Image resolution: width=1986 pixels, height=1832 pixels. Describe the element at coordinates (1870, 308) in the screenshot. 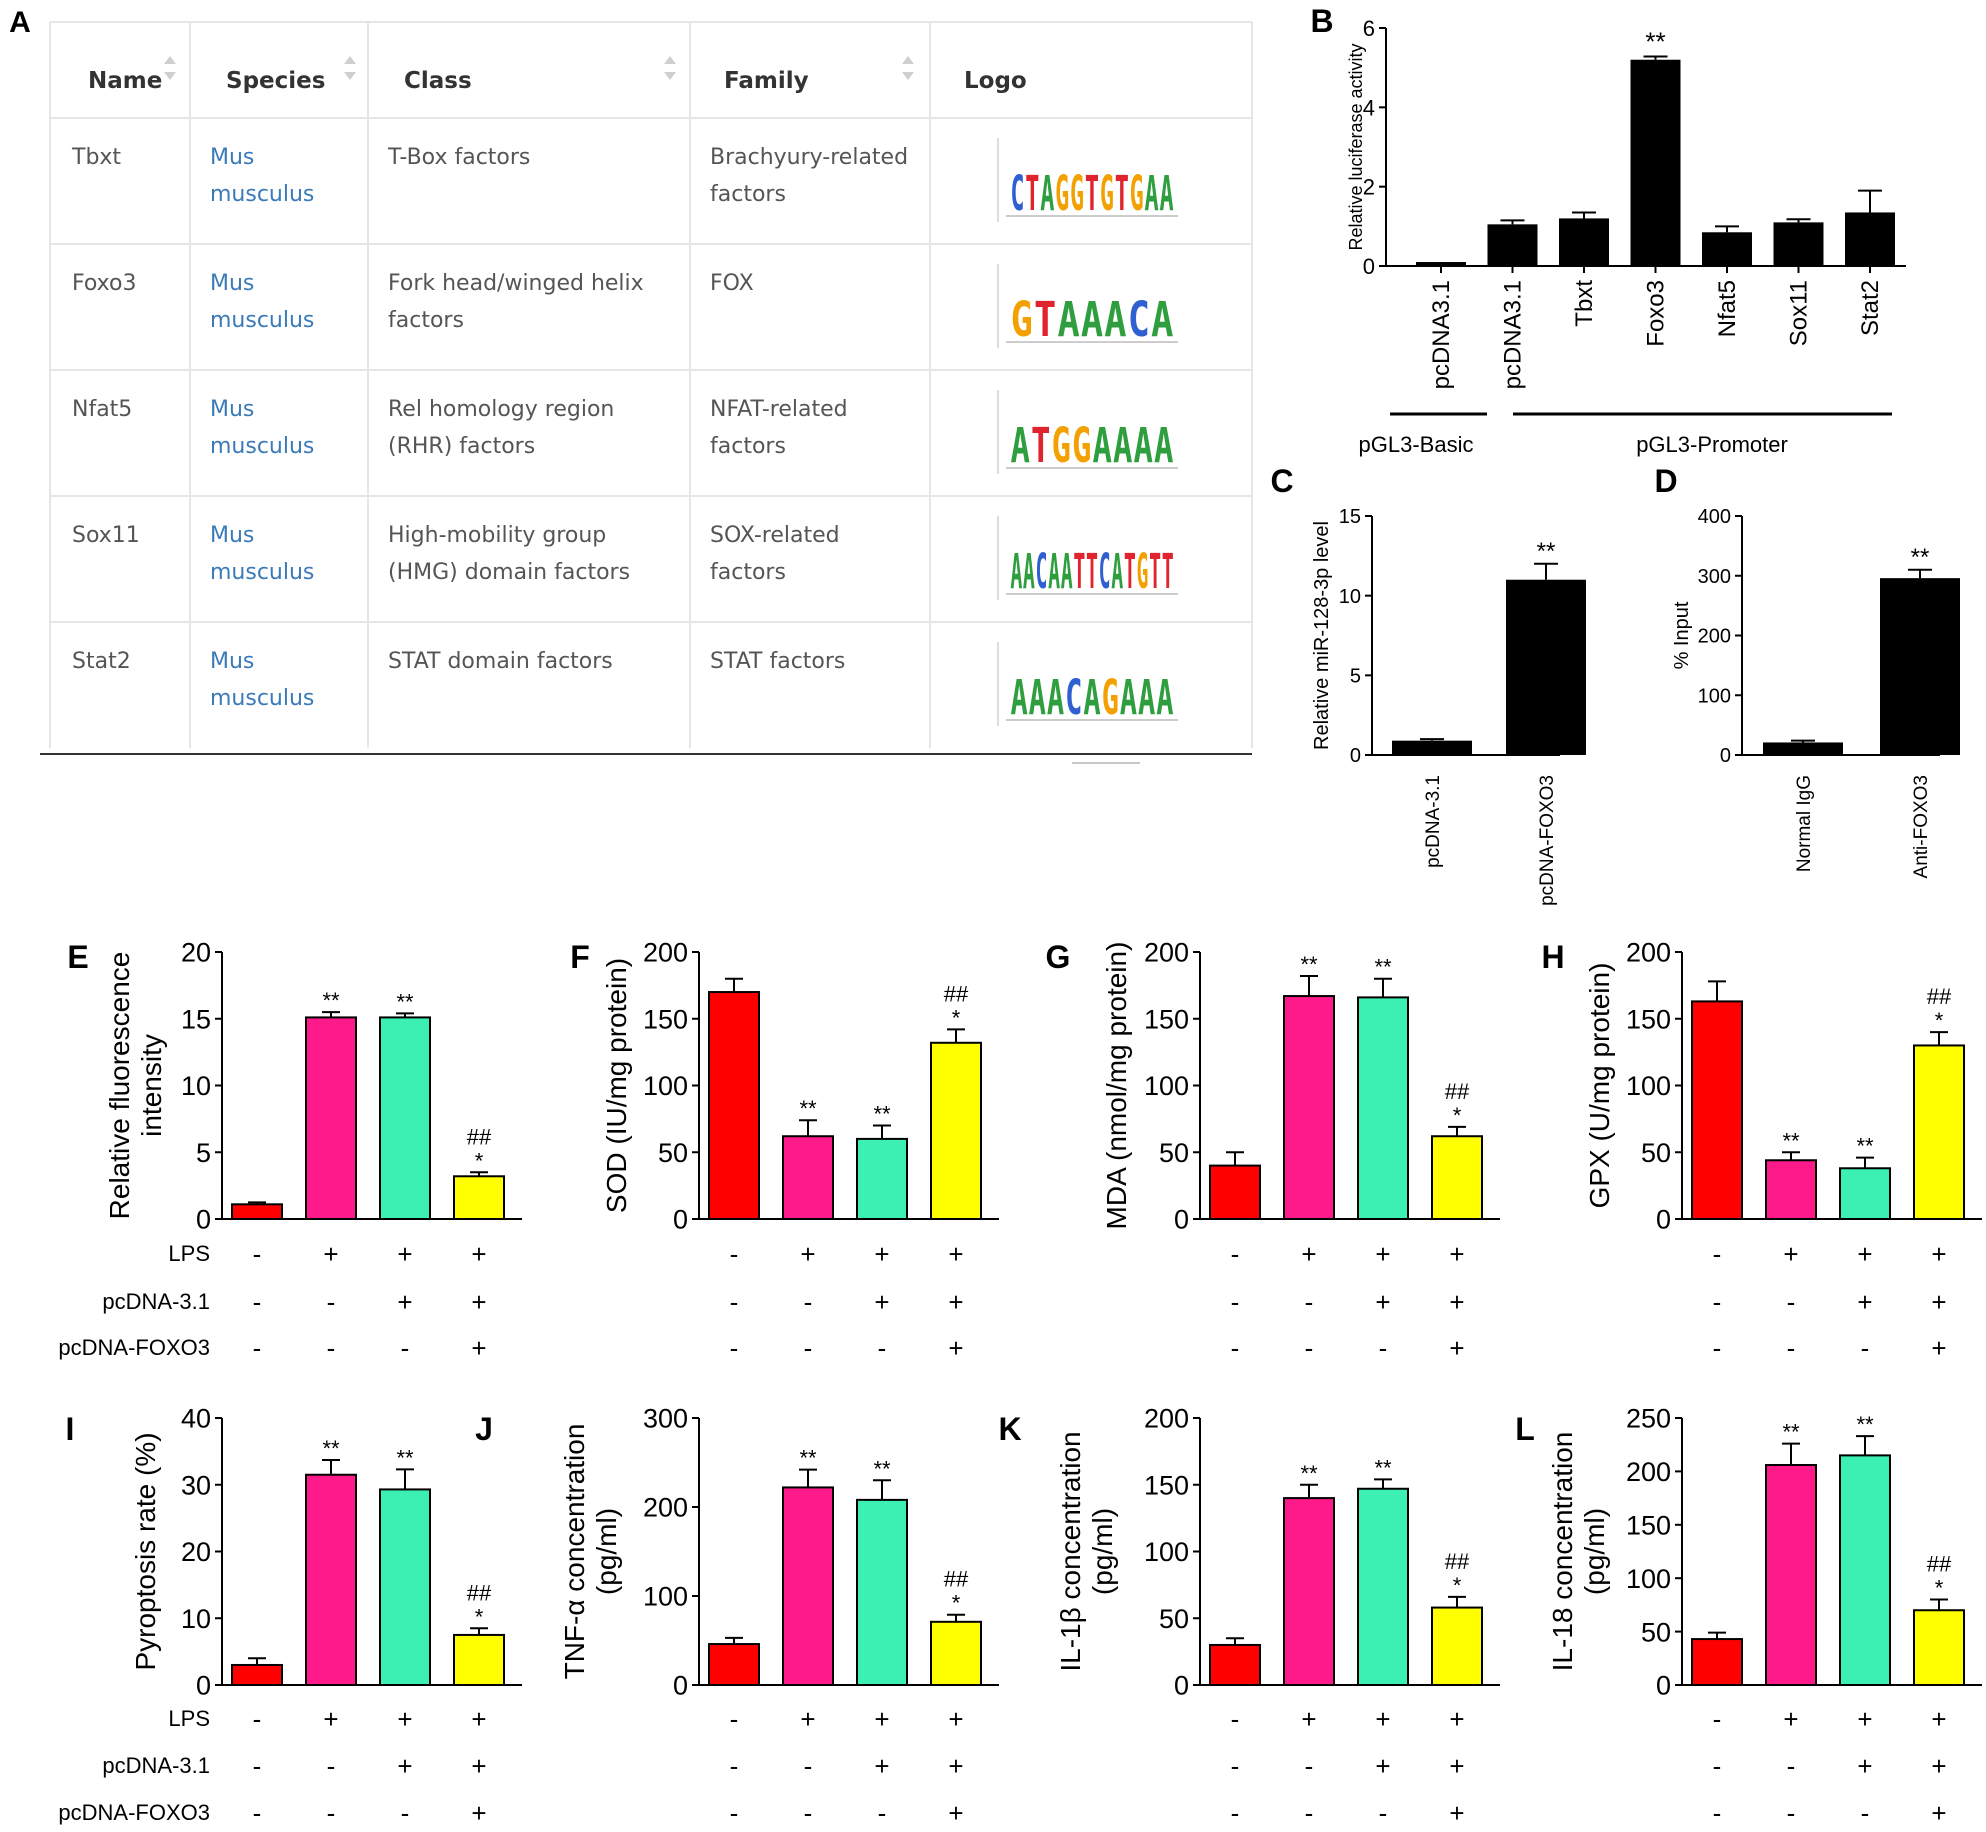

I see `b-x-tick-label: Stat2` at that location.